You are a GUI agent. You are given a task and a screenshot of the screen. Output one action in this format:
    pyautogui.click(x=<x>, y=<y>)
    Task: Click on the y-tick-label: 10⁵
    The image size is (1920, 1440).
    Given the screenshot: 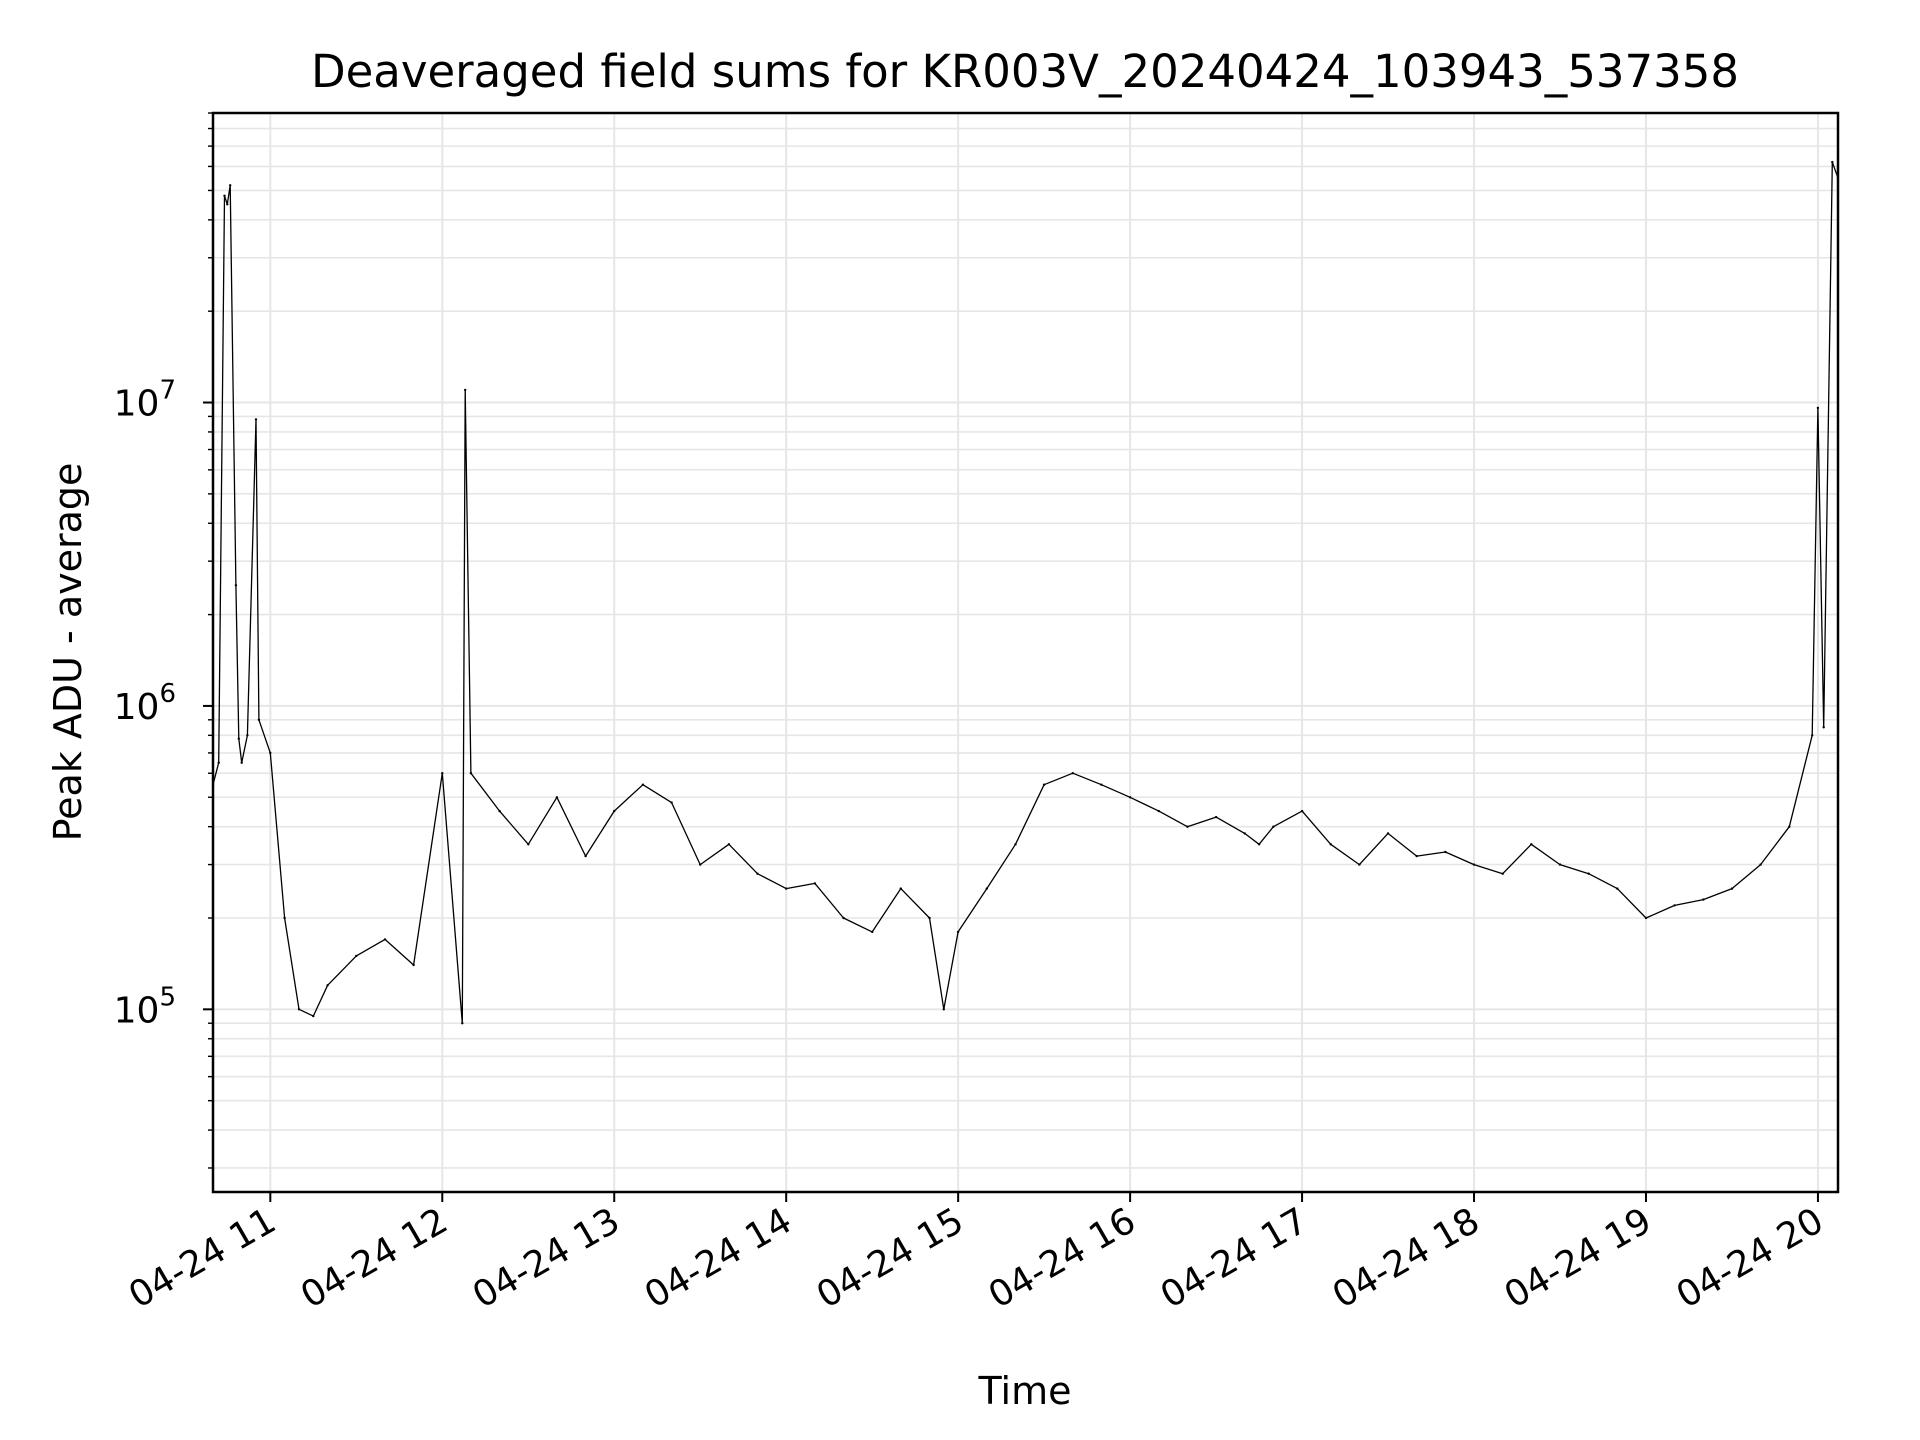 What is the action you would take?
    pyautogui.click(x=145, y=1006)
    